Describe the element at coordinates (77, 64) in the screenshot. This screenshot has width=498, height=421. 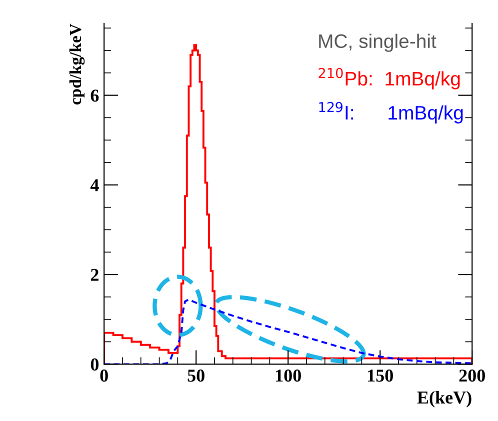
I see `y-axis-title: cpd/kg/keV` at that location.